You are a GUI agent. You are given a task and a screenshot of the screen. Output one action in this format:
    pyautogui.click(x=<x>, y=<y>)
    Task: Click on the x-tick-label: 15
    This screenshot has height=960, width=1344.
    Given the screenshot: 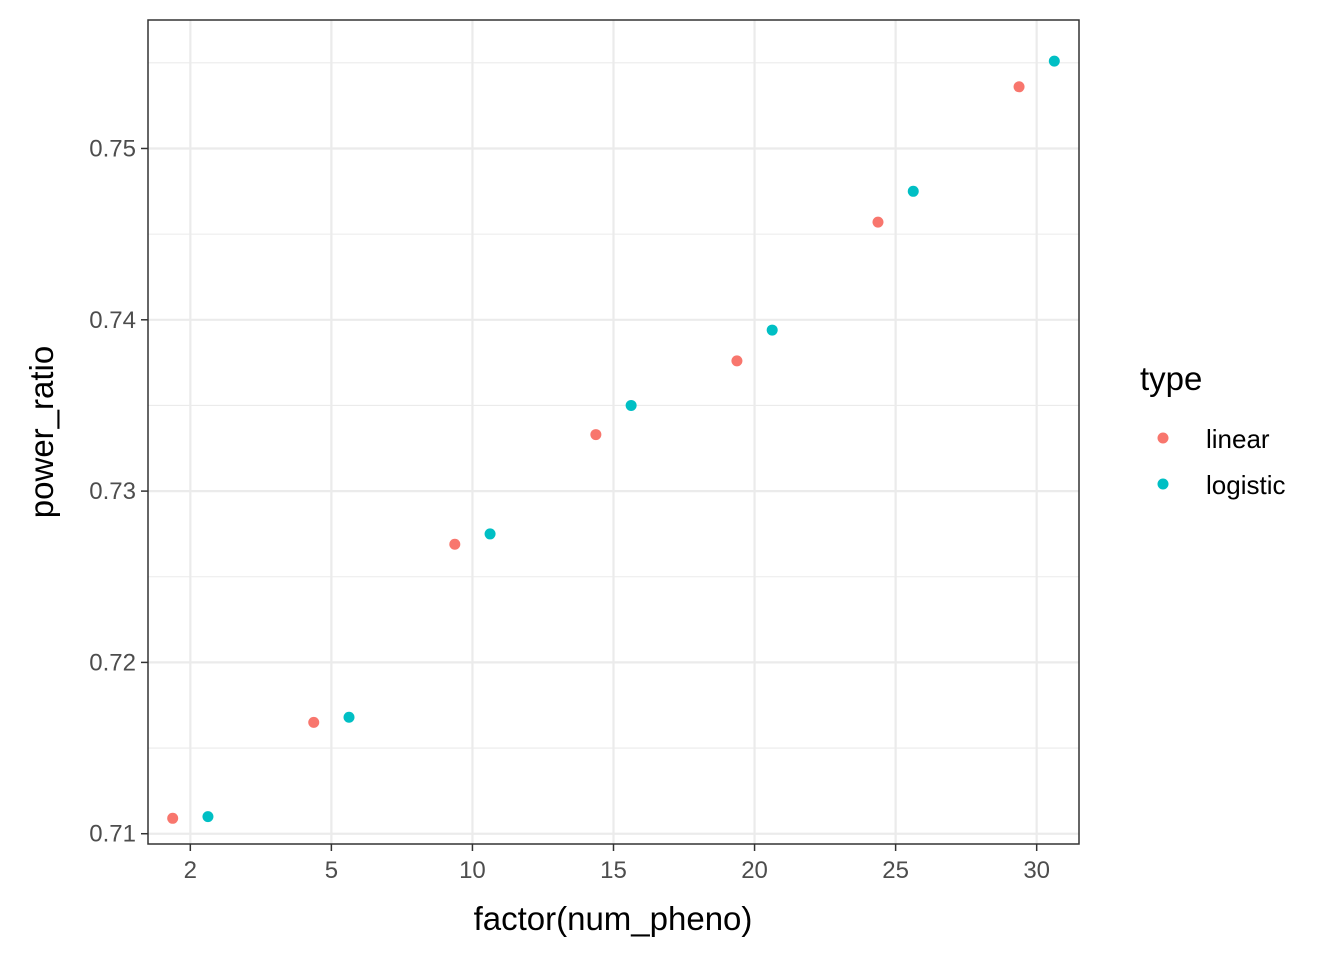 What is the action you would take?
    pyautogui.click(x=613, y=870)
    